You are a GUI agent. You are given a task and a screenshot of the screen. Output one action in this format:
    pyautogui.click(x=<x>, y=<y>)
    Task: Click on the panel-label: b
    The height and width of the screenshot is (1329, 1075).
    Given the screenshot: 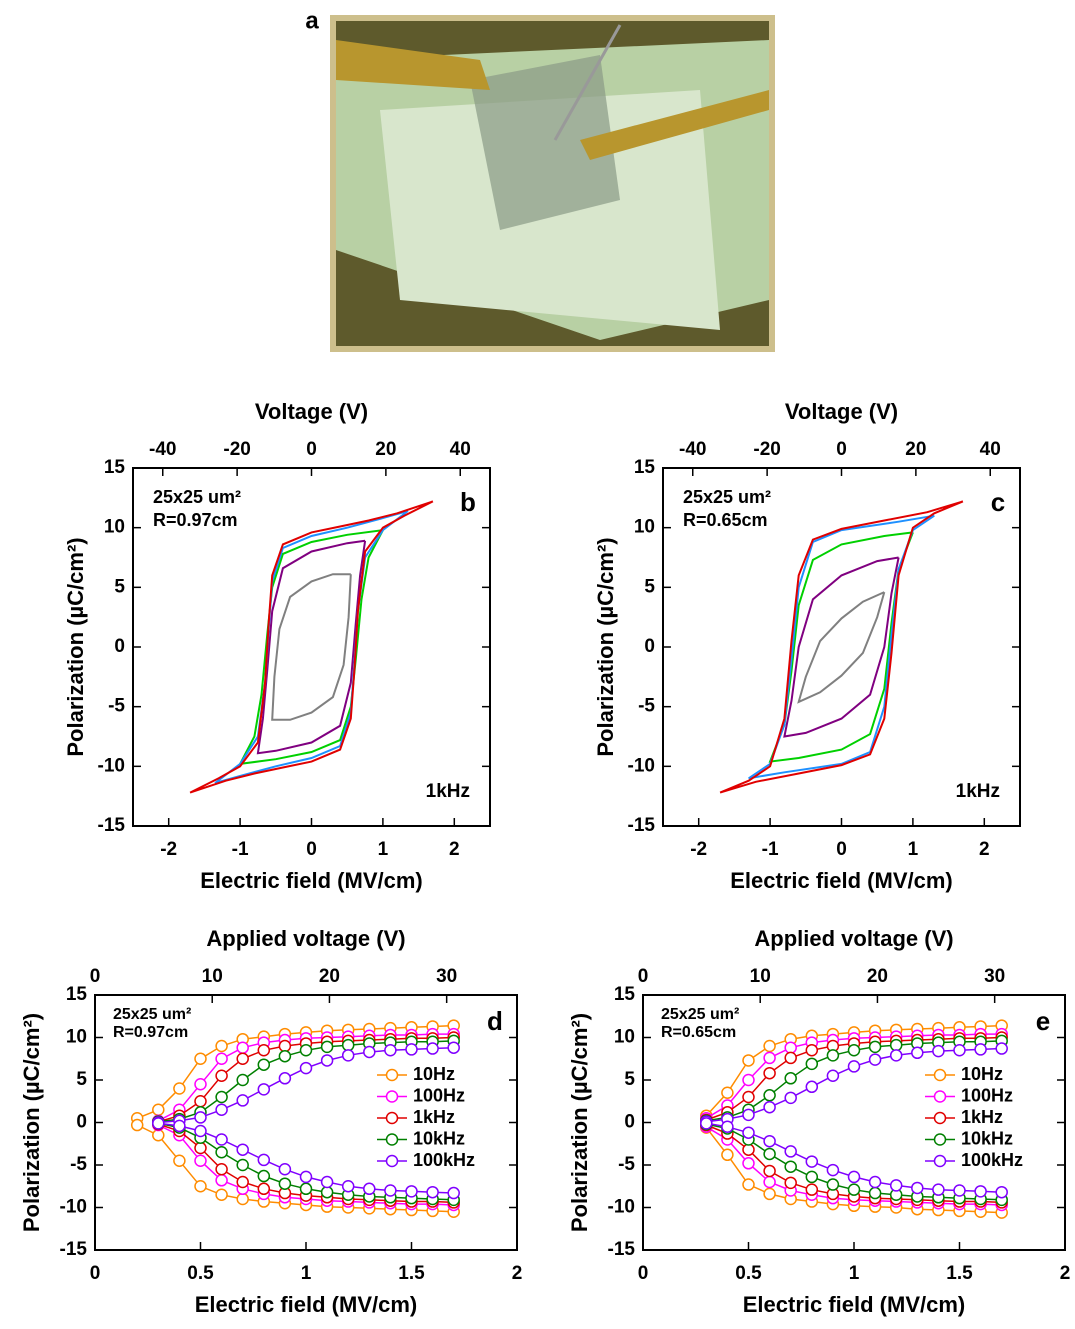 What is the action you would take?
    pyautogui.click(x=468, y=502)
    